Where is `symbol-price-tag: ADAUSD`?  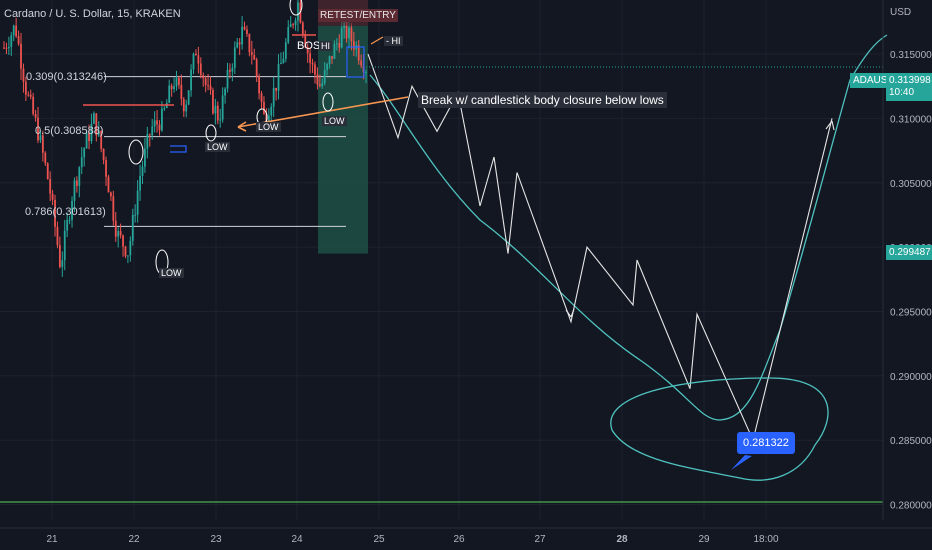 symbol-price-tag: ADAUSD is located at coordinates (874, 80).